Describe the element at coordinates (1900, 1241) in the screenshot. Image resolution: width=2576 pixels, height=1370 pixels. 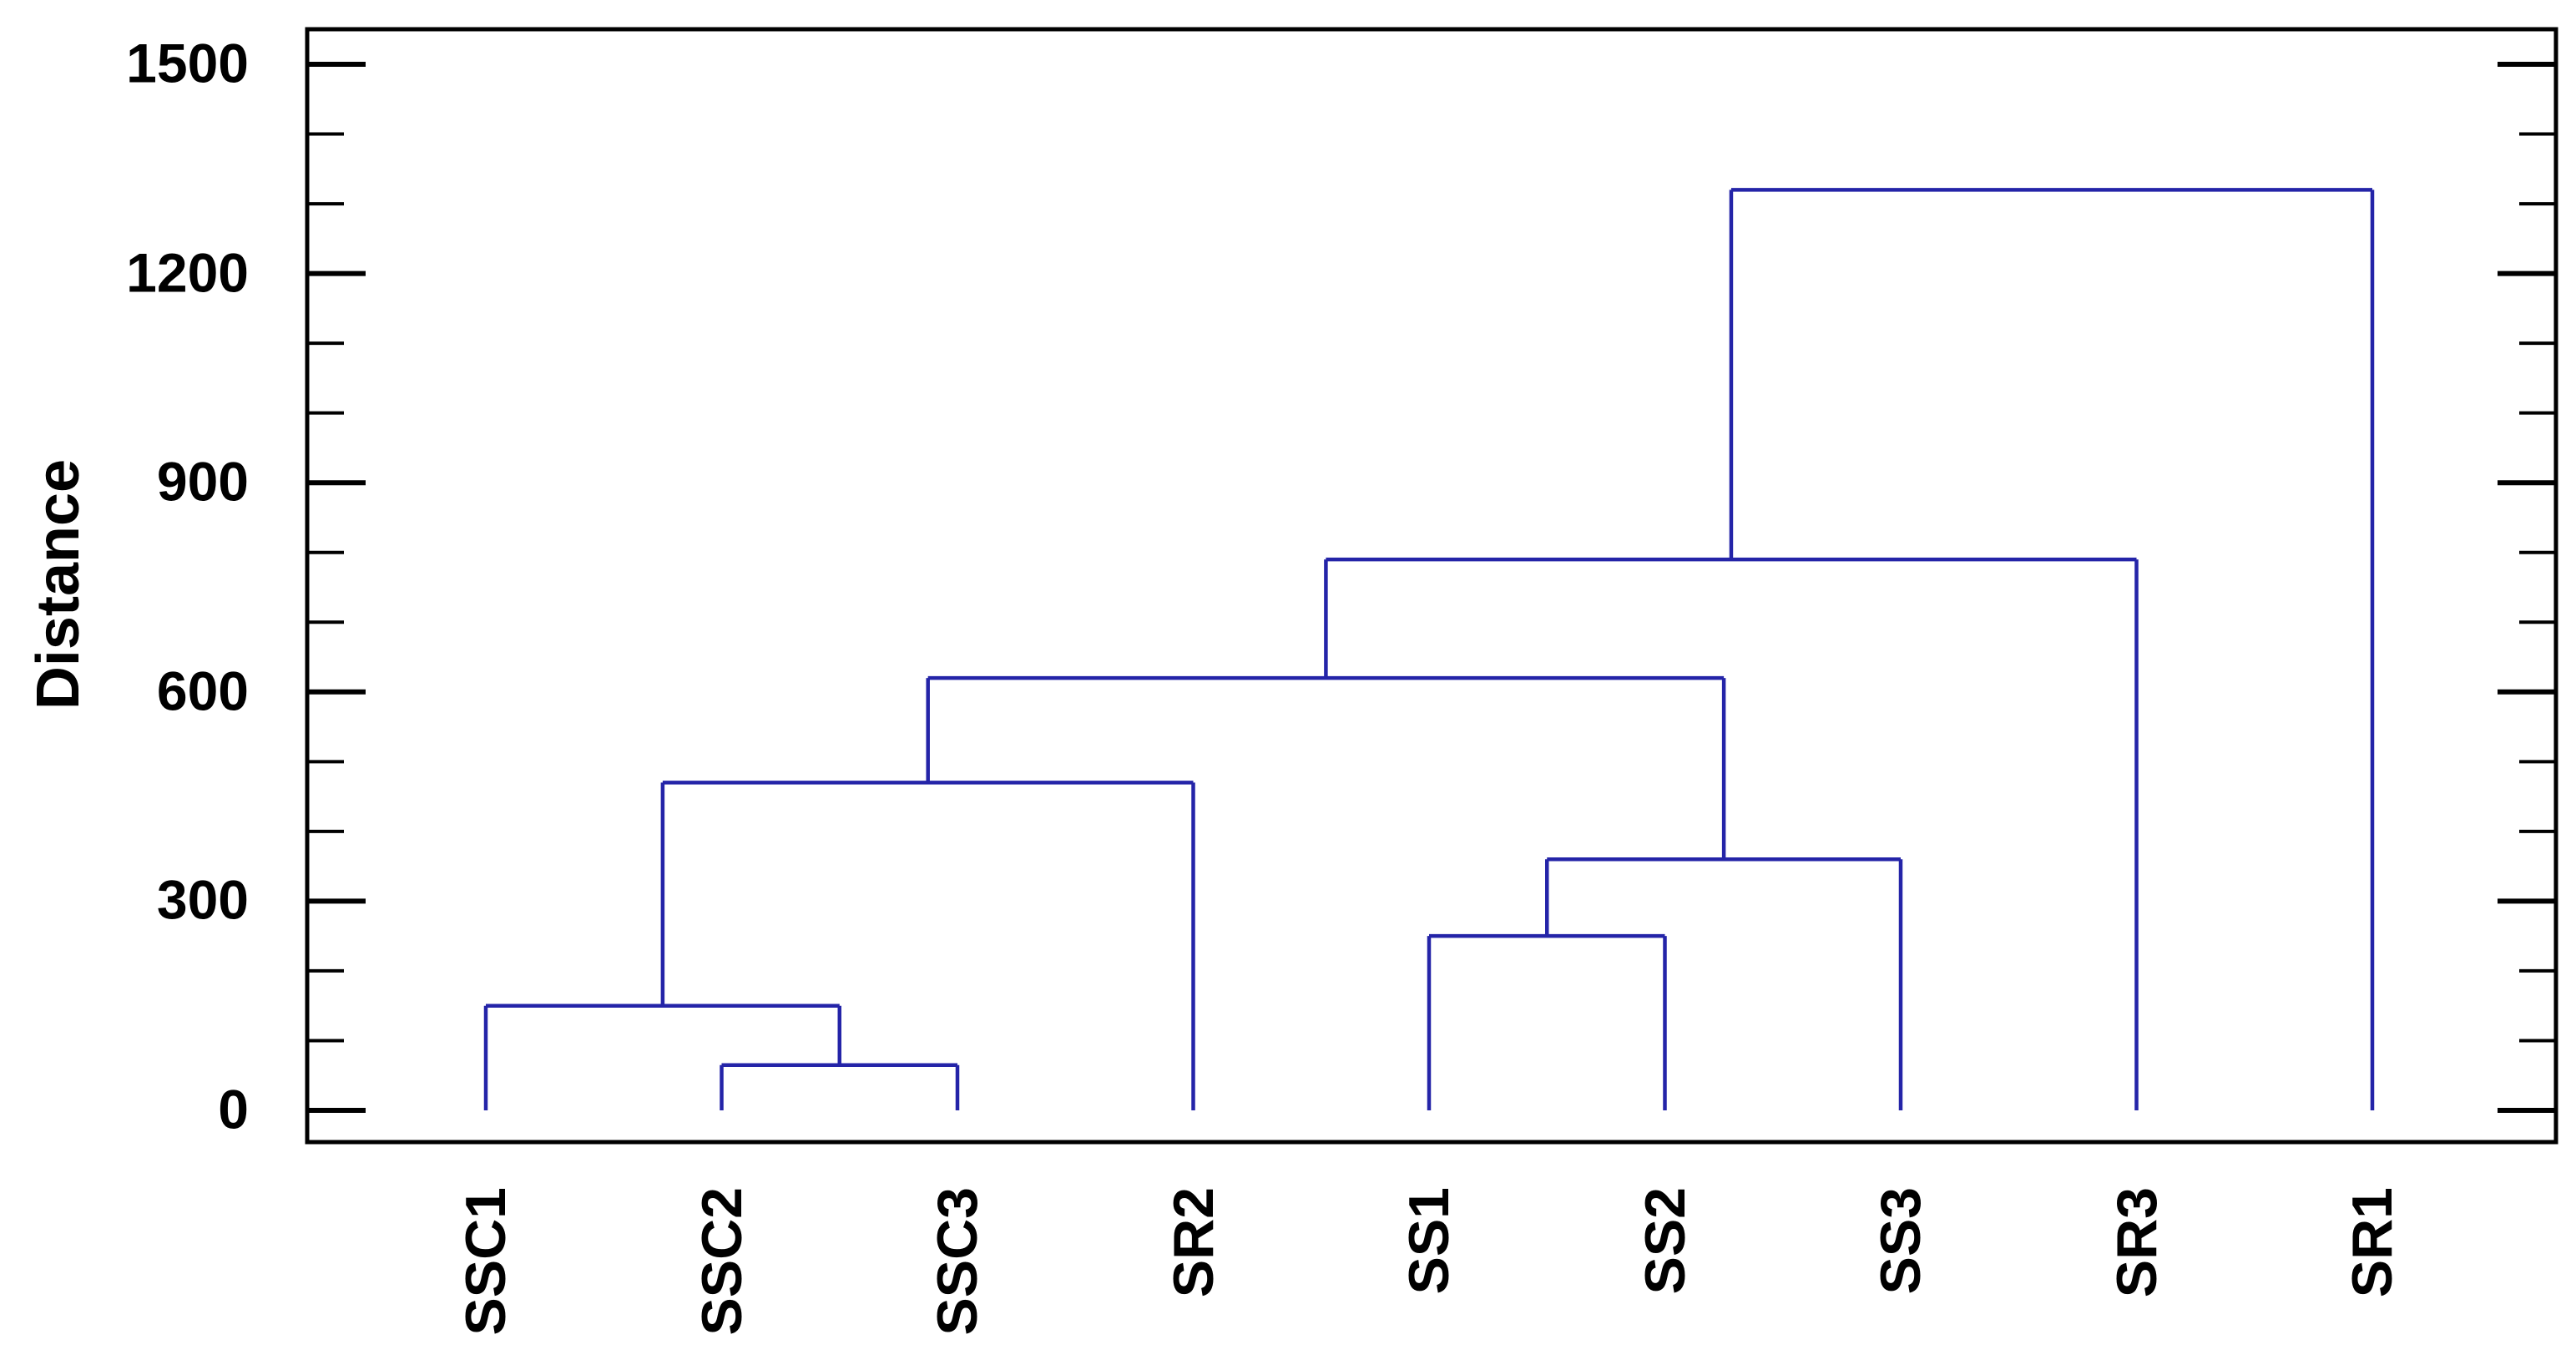
I see `leaf-label-SS3: SS3` at that location.